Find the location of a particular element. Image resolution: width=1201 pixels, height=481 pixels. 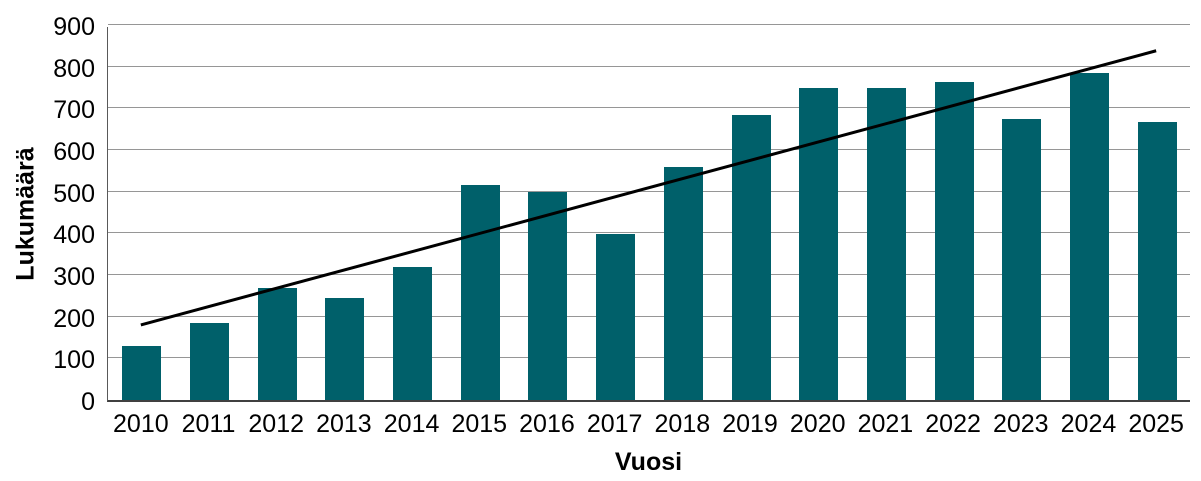

bar-2024 is located at coordinates (1089, 236).